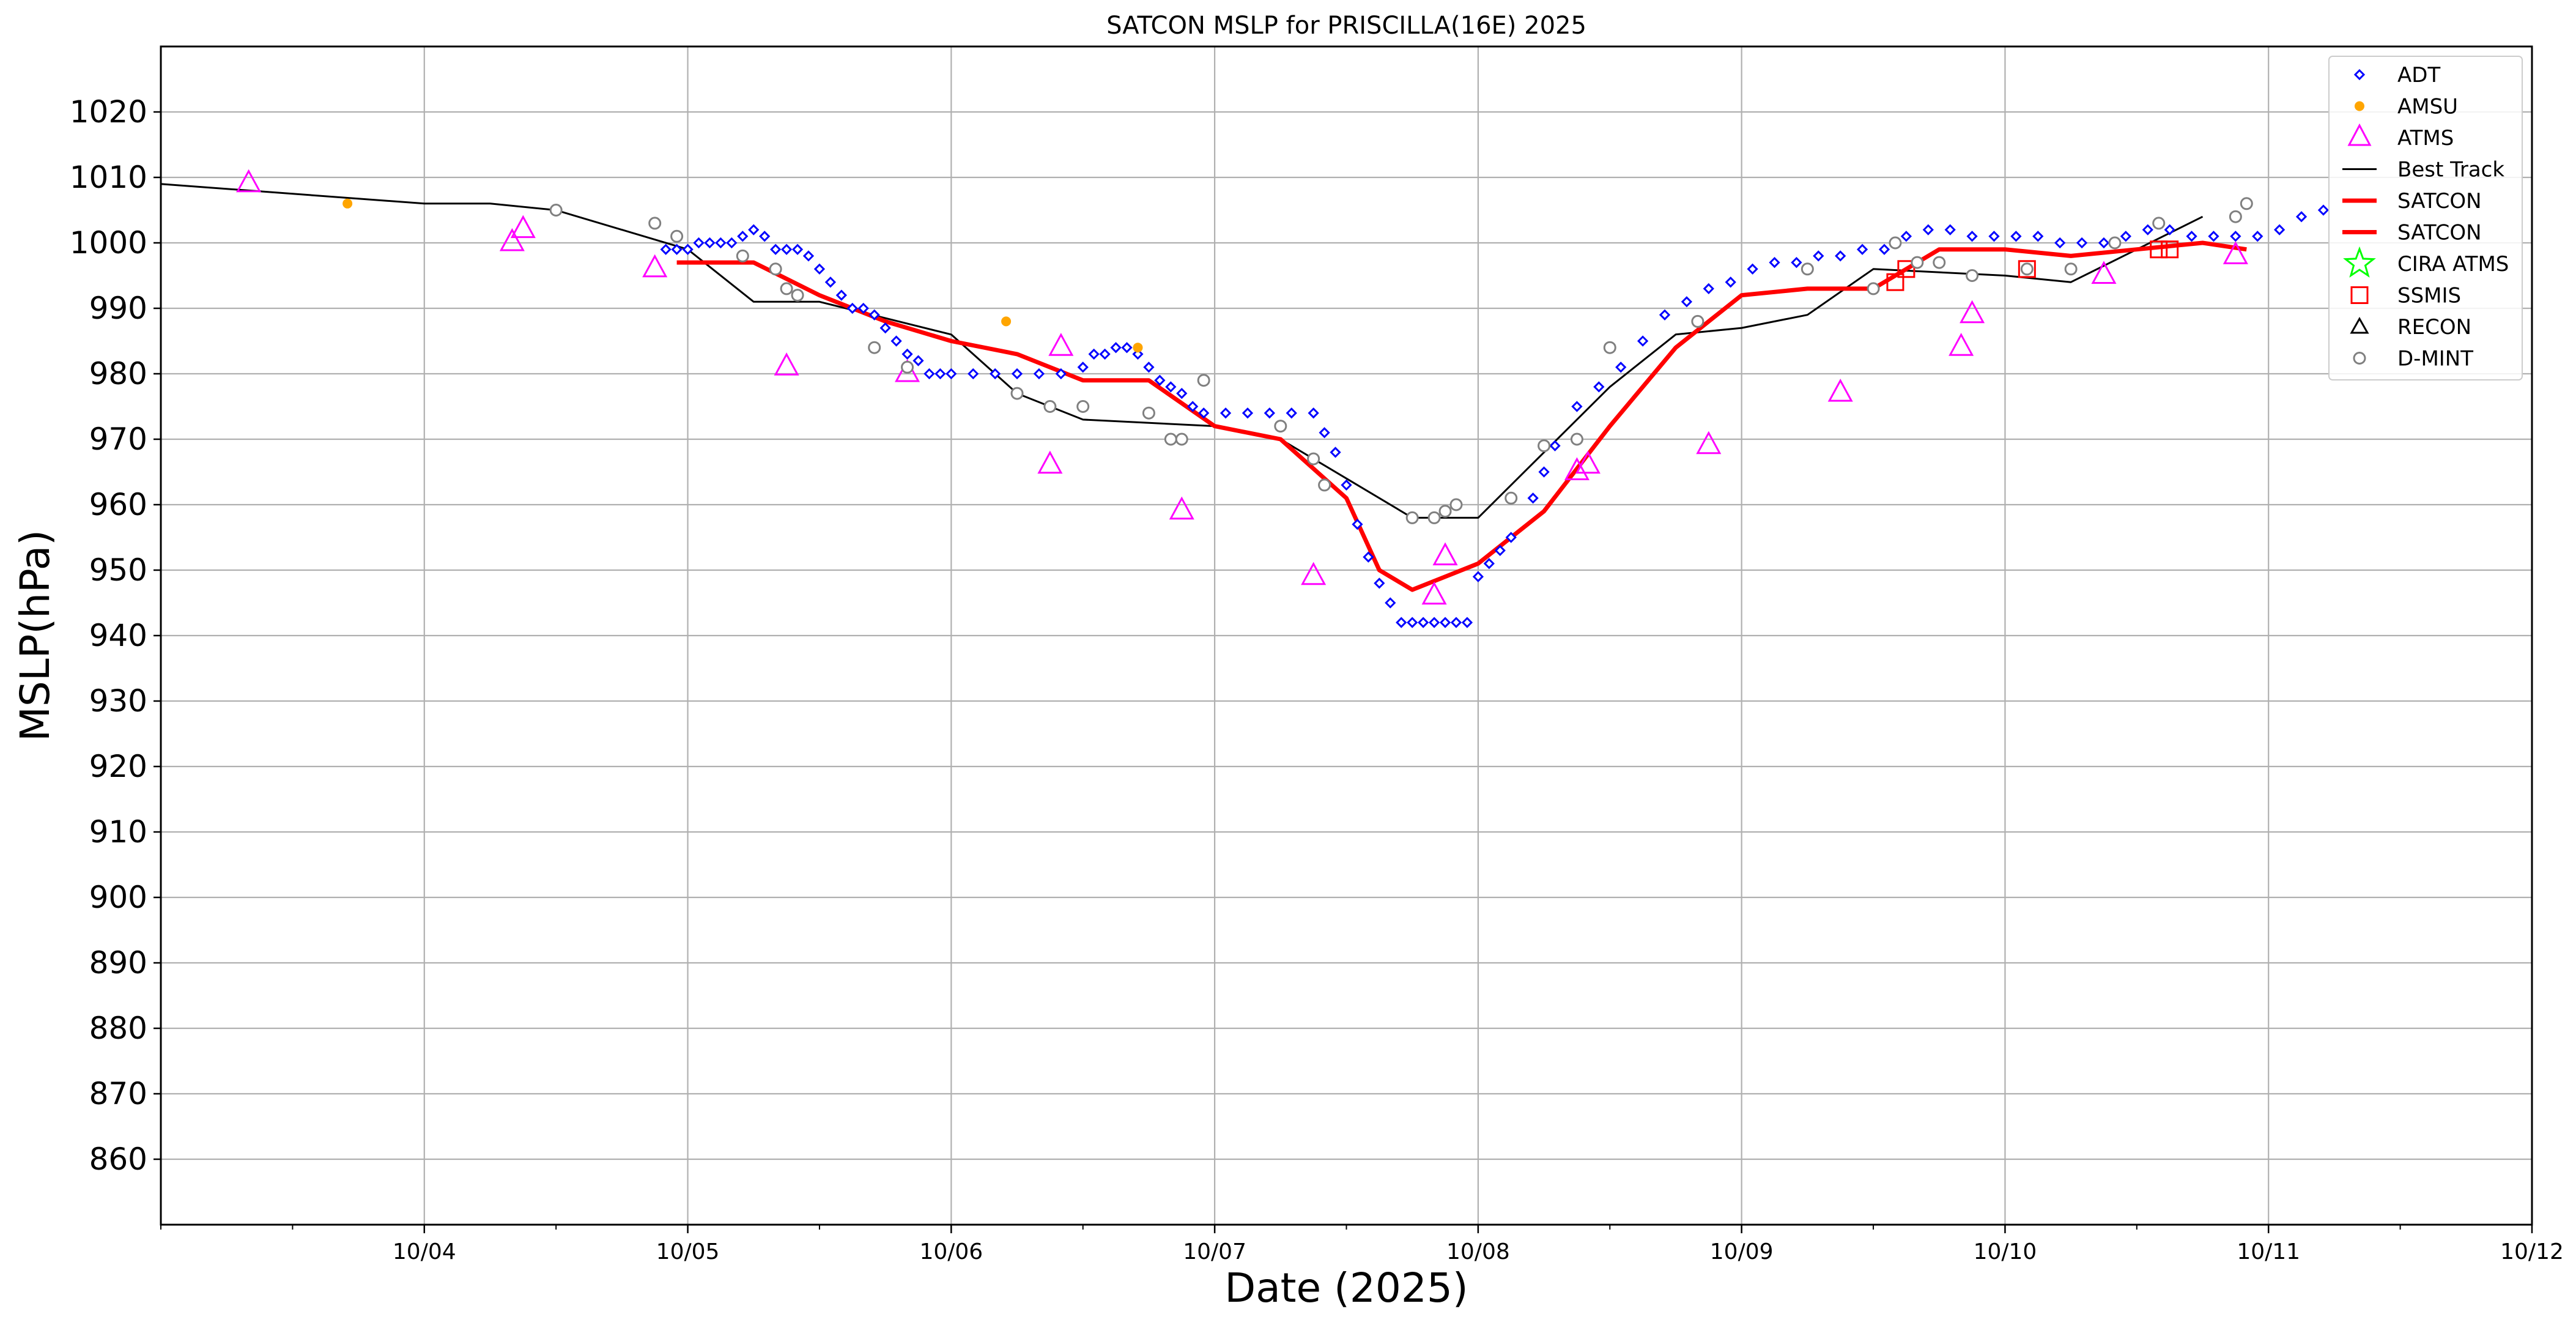 Image resolution: width=2576 pixels, height=1325 pixels. Describe the element at coordinates (108, 177) in the screenshot. I see `y-tick-label: 1010` at that location.